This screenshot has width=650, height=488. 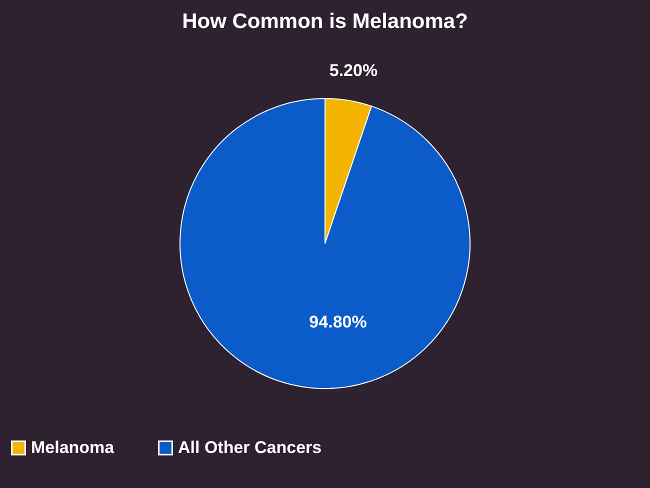 What do you see at coordinates (338, 322) in the screenshot?
I see `data-label: 94.80%` at bounding box center [338, 322].